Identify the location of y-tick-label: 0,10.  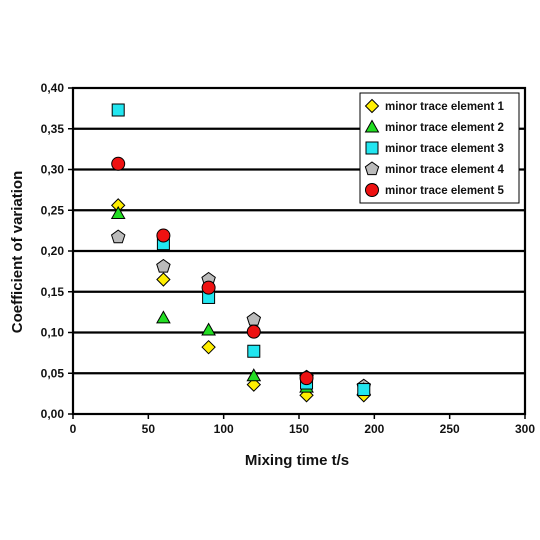
(53, 333).